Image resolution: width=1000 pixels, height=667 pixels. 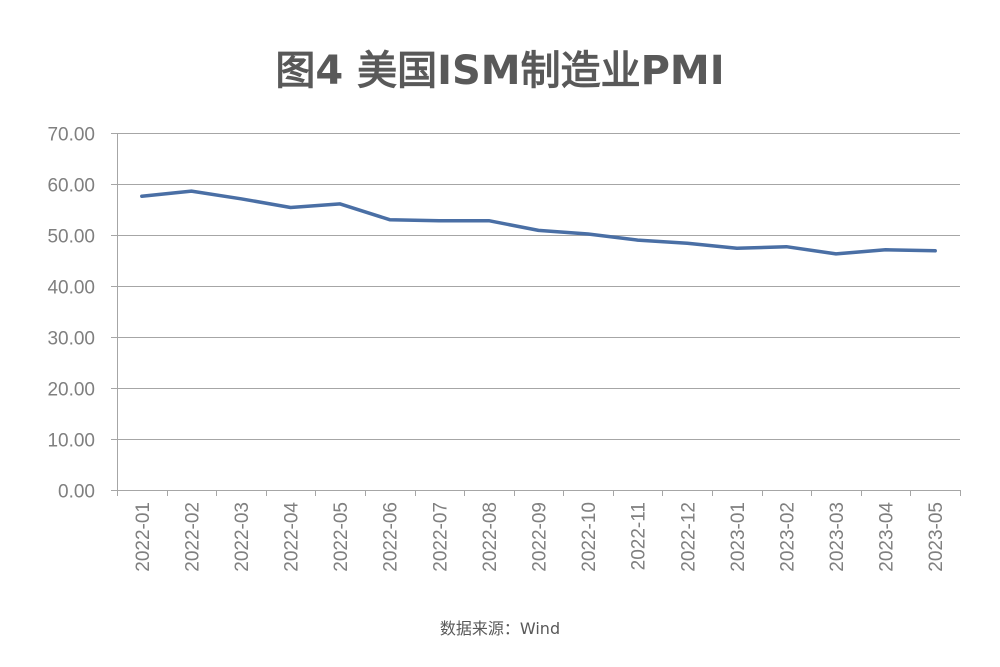 What do you see at coordinates (71, 390) in the screenshot?
I see `y-tick-label: 20.00` at bounding box center [71, 390].